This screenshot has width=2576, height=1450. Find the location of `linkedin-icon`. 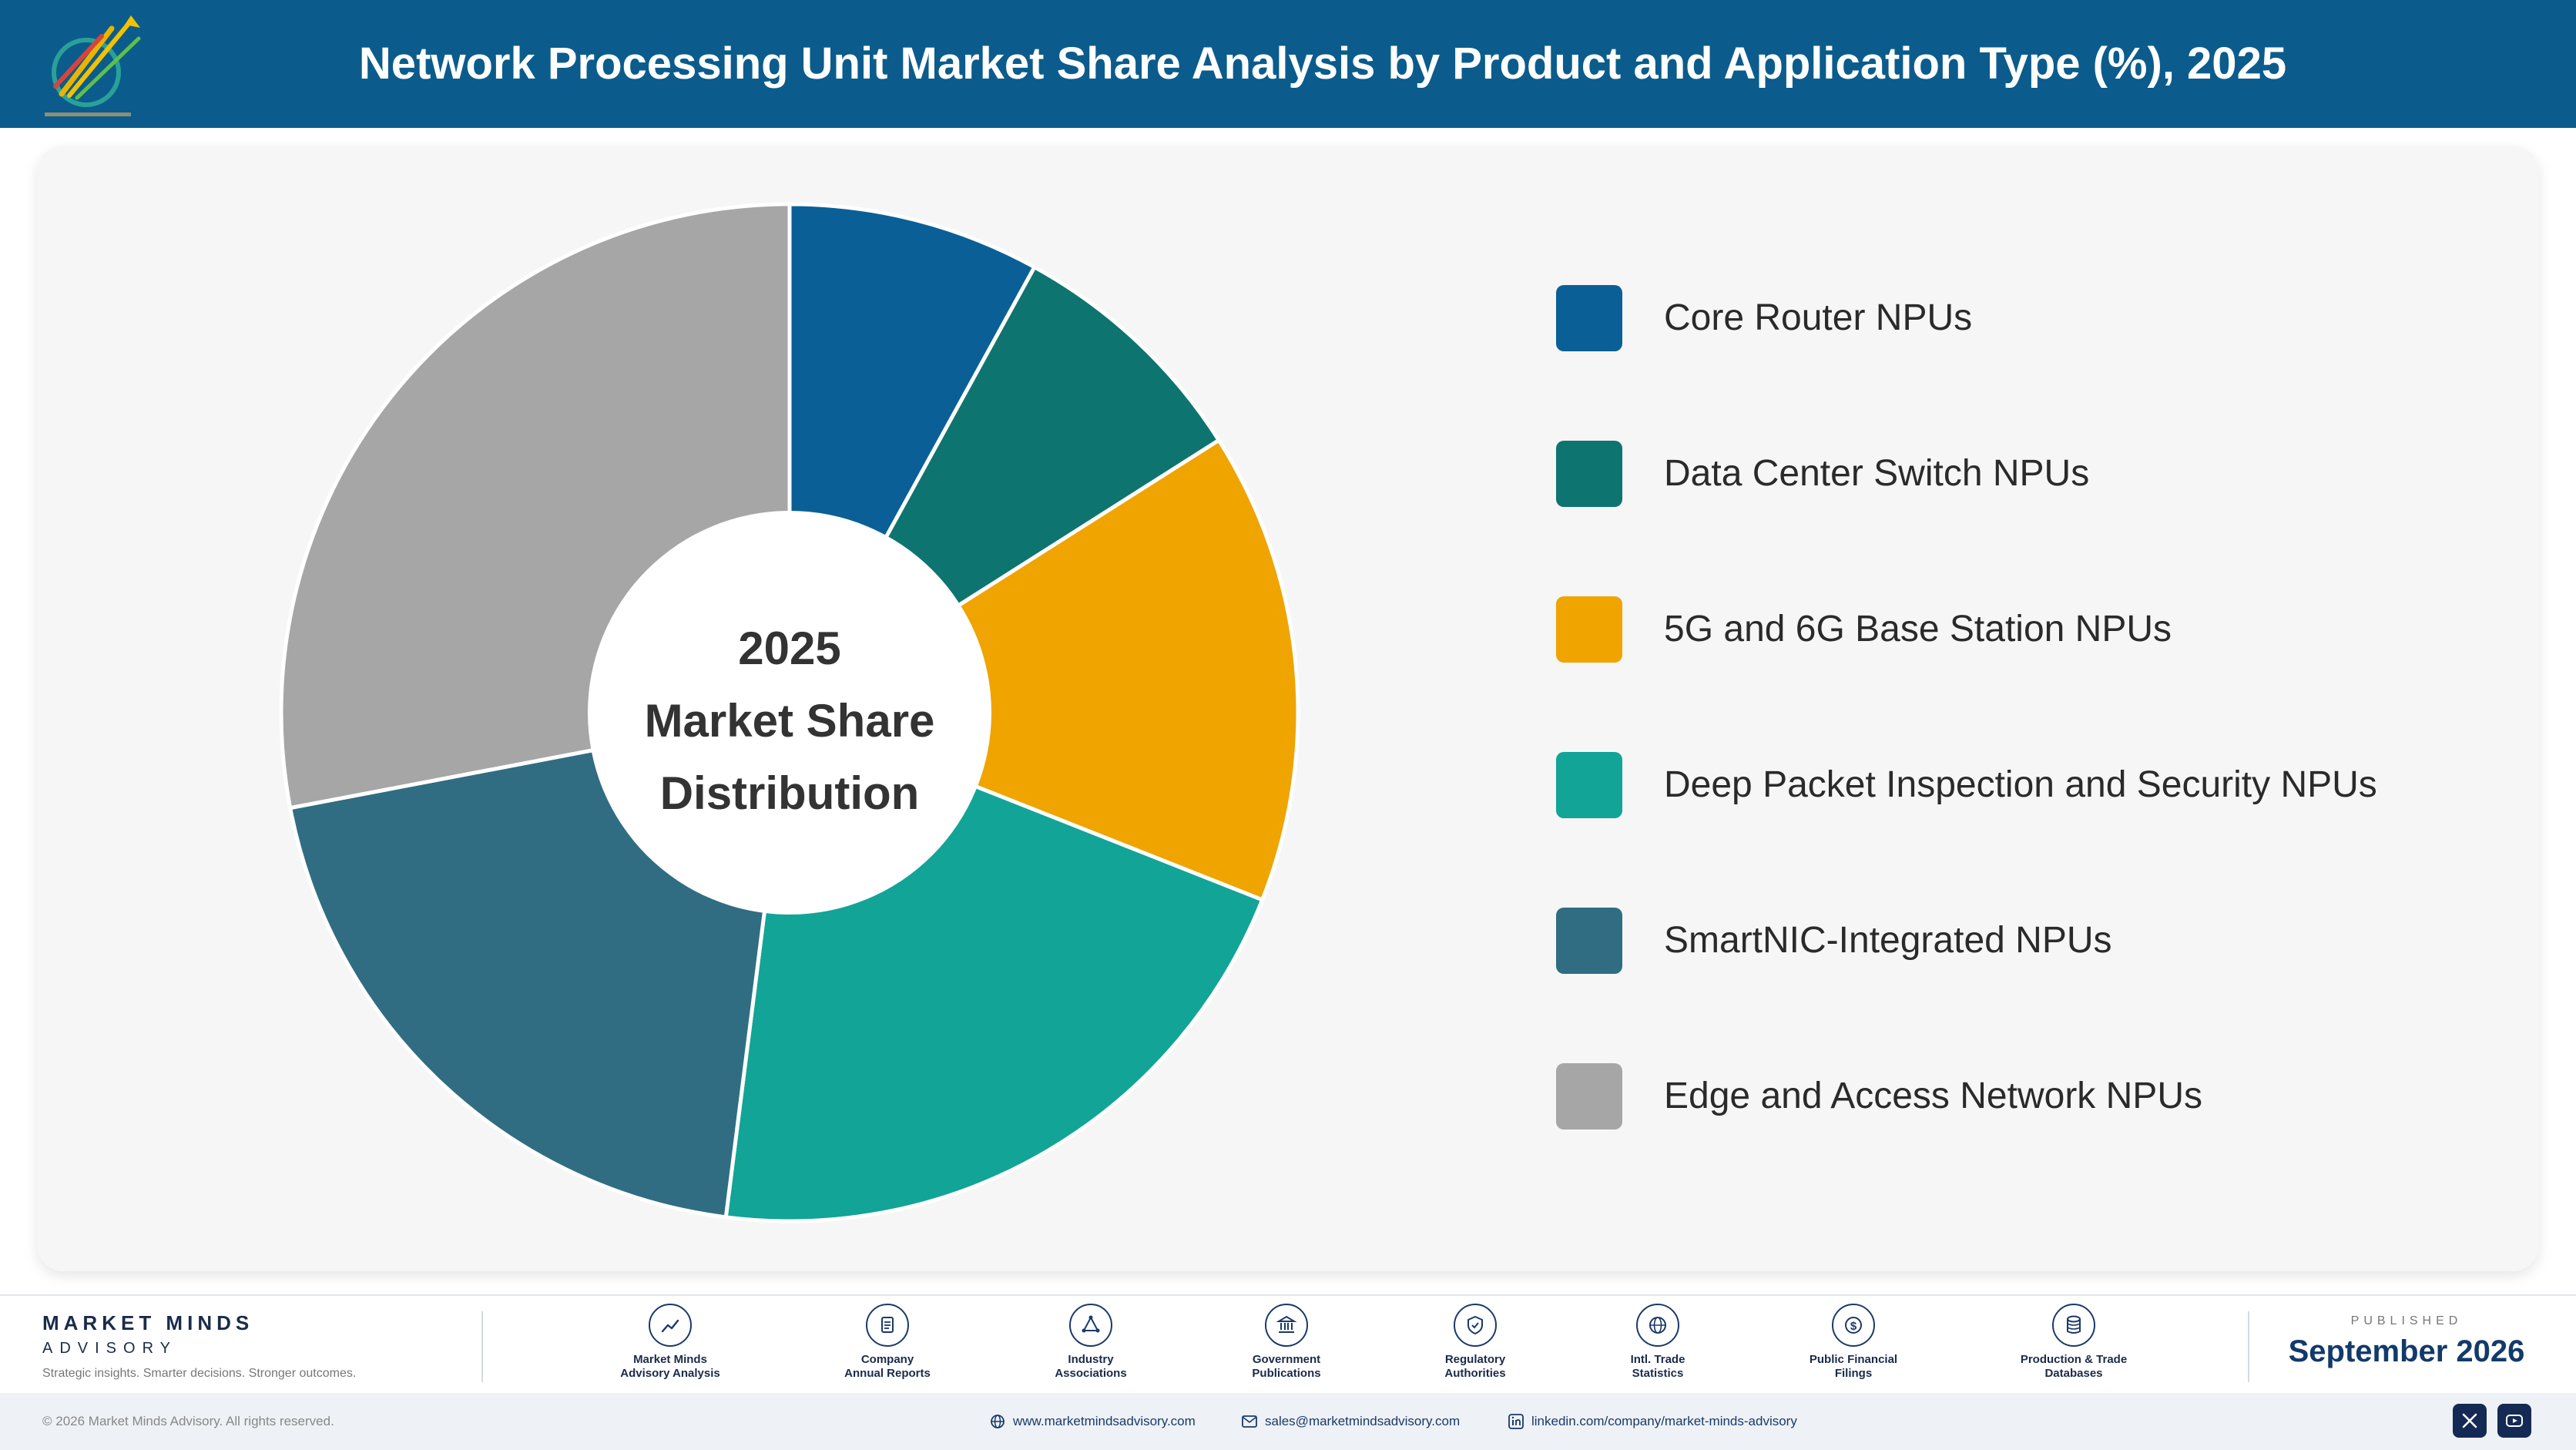

linkedin-icon is located at coordinates (1516, 1421).